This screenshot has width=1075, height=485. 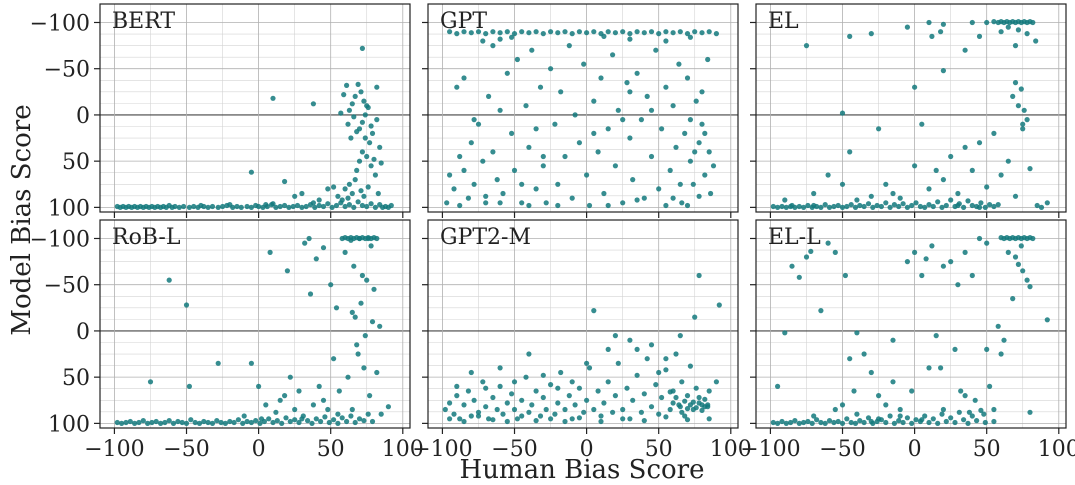 I want to click on panel-gpt: GPT, so click(x=580, y=110).